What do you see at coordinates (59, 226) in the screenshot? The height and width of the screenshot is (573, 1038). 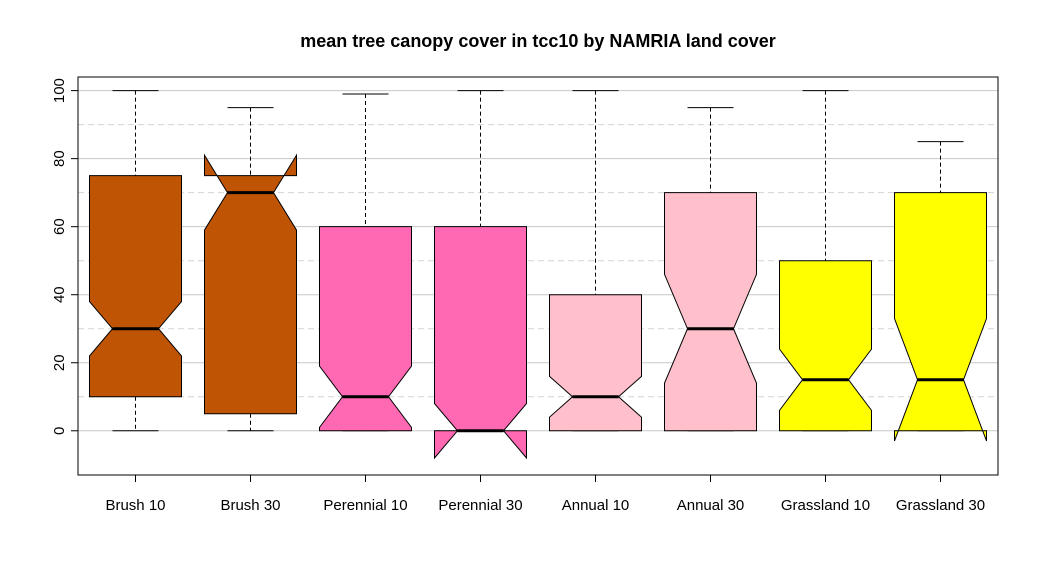 I see `y-tick-label: 60` at bounding box center [59, 226].